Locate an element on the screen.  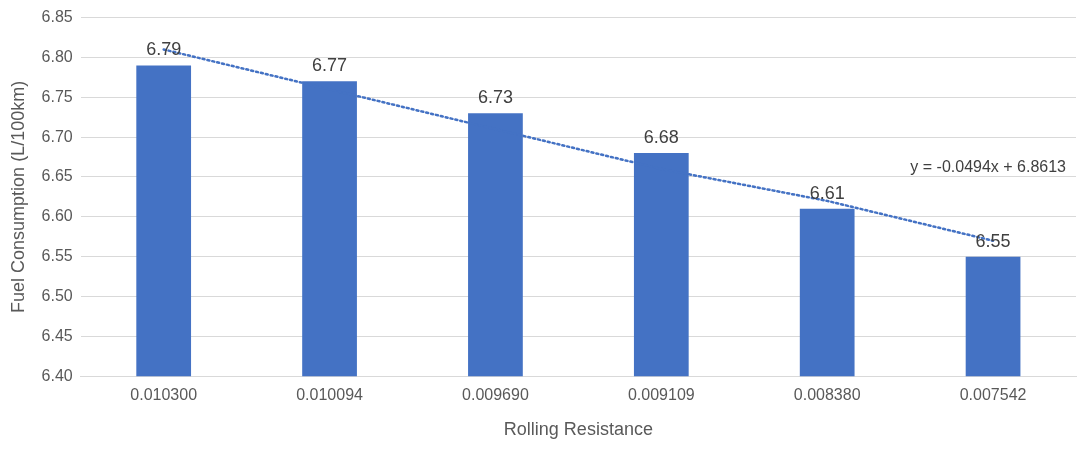
y-tick-label: 6.80 is located at coordinates (57, 56).